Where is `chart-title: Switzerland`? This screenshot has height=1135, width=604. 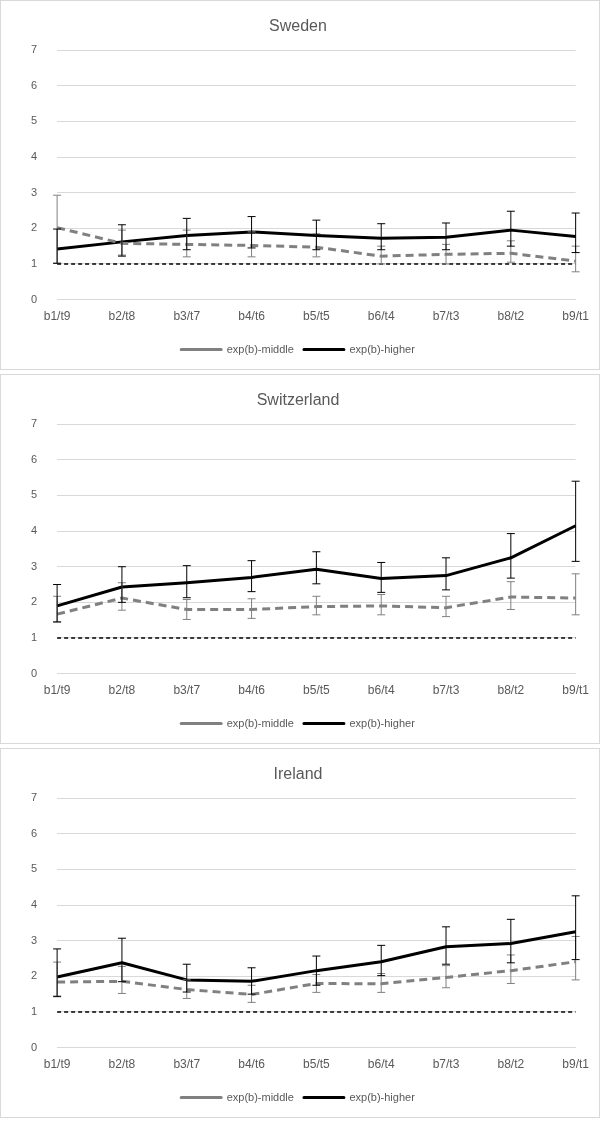
chart-title: Switzerland is located at coordinates (298, 400).